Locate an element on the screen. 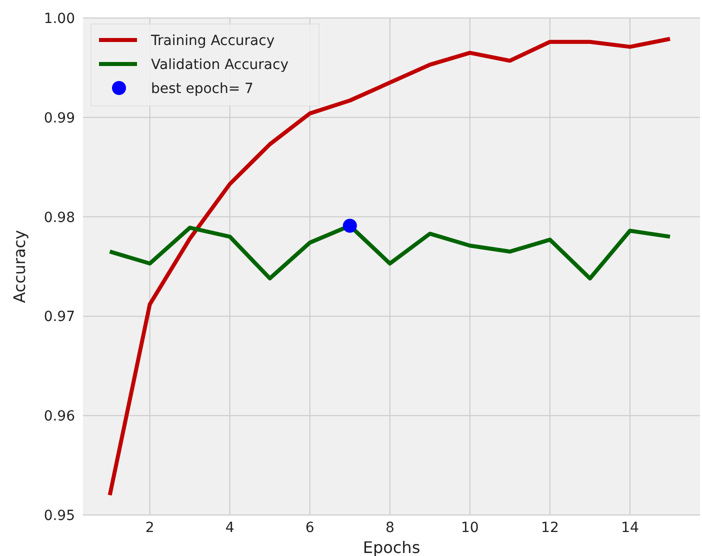 The height and width of the screenshot is (556, 702). y-tick-label: 0.96 is located at coordinates (60, 416).